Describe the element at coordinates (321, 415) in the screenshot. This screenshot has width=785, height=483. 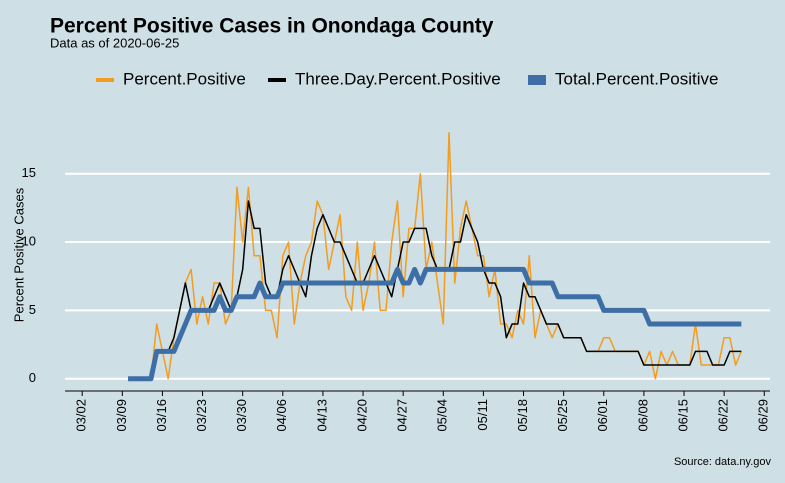
I see `x-tick-label: 04/13` at that location.